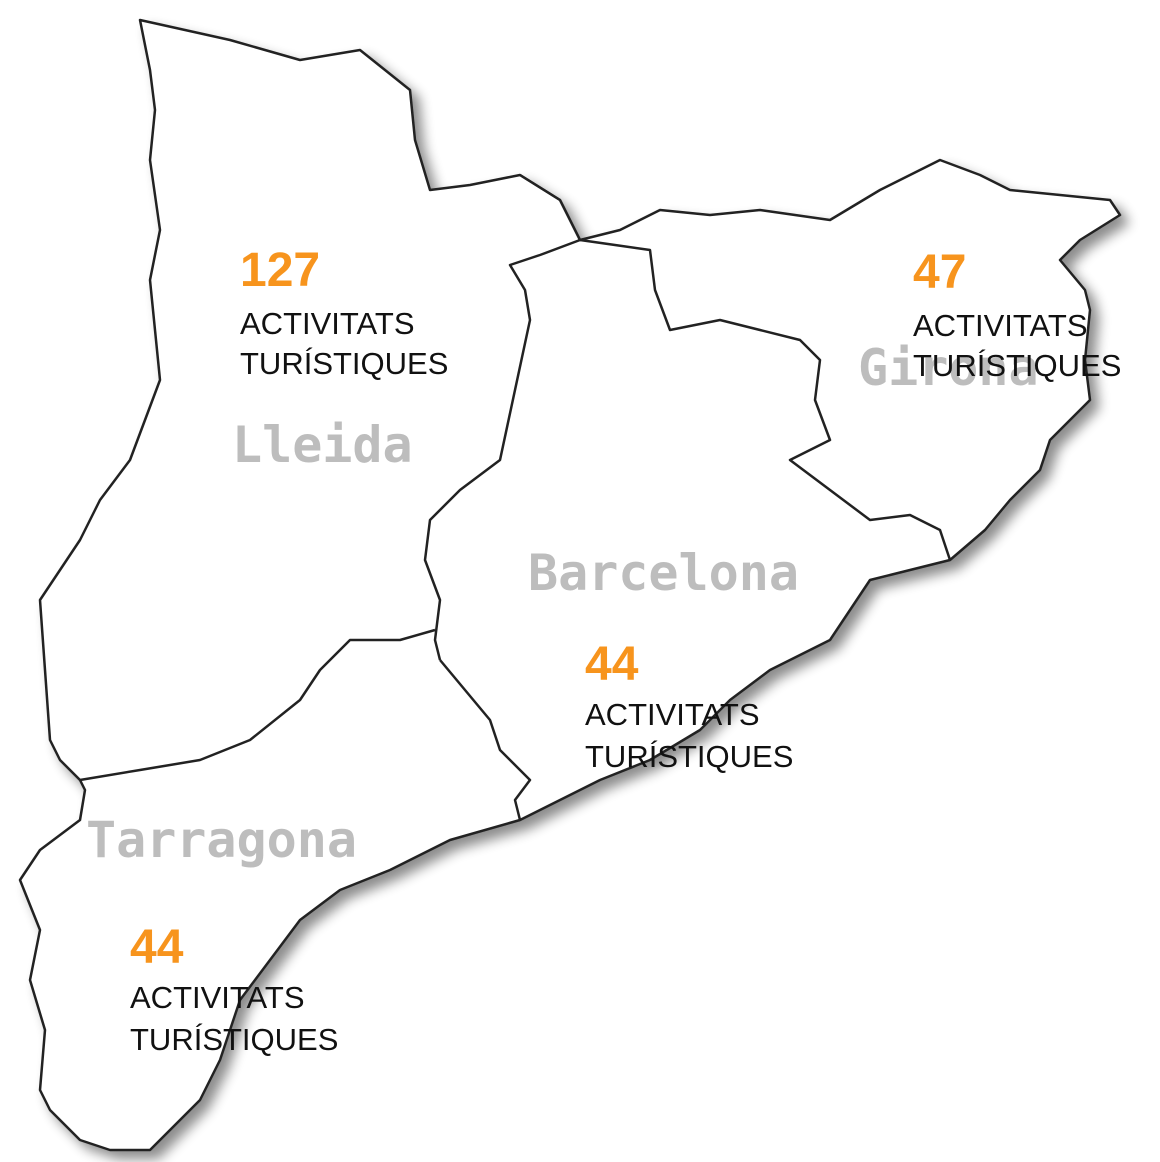  I want to click on activity-count: 47, so click(939, 272).